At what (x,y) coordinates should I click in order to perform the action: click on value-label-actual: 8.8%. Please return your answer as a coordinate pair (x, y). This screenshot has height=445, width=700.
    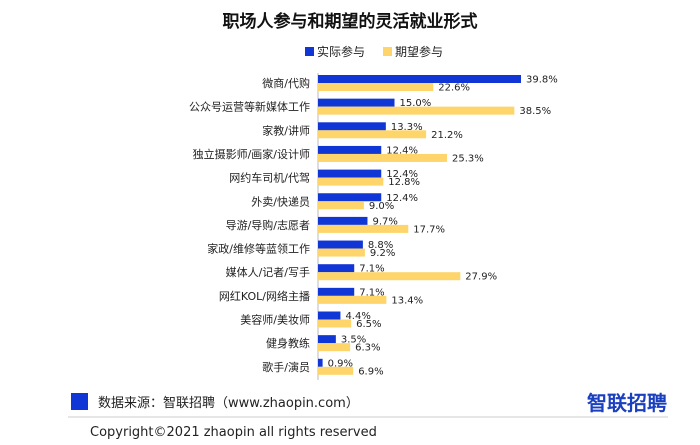
    Looking at the image, I should click on (380, 245).